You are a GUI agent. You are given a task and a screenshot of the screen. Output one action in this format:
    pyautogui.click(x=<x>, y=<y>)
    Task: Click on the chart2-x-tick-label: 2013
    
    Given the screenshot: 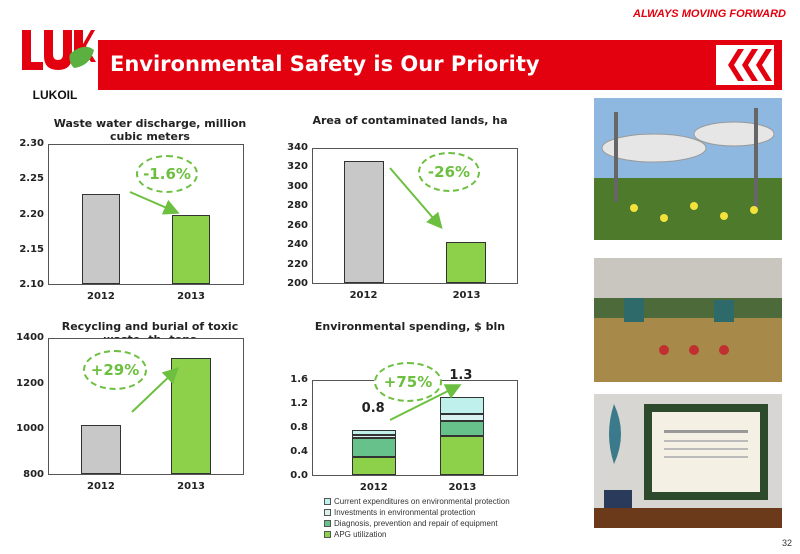 What is the action you would take?
    pyautogui.click(x=466, y=295)
    